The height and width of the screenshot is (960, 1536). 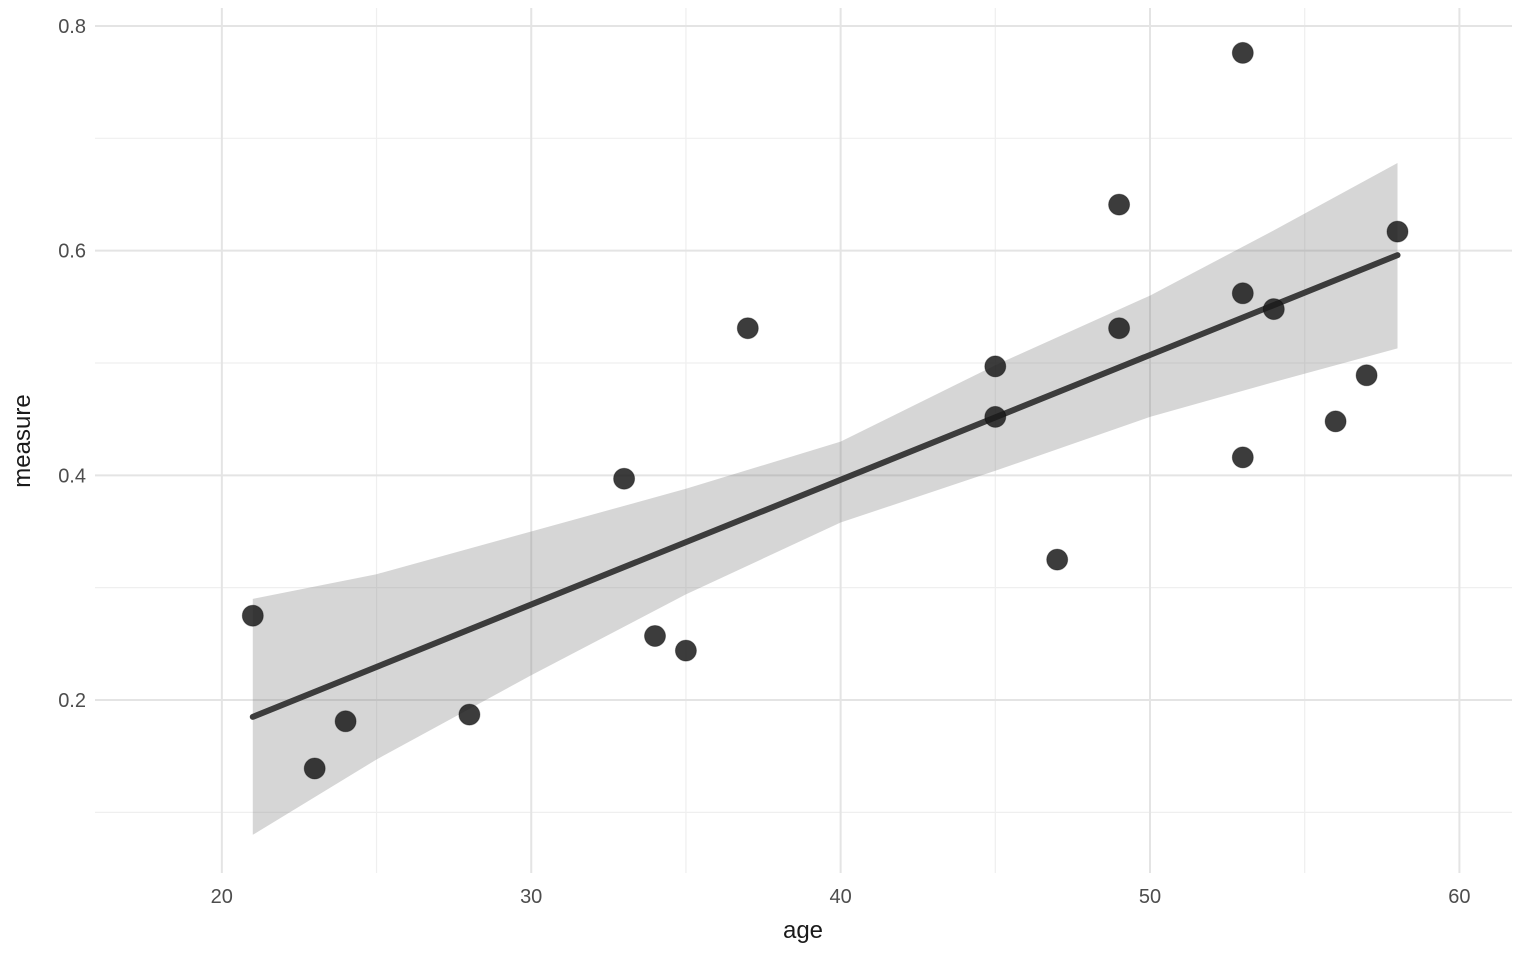 I want to click on y-tick-label: 0.6, so click(x=72, y=252).